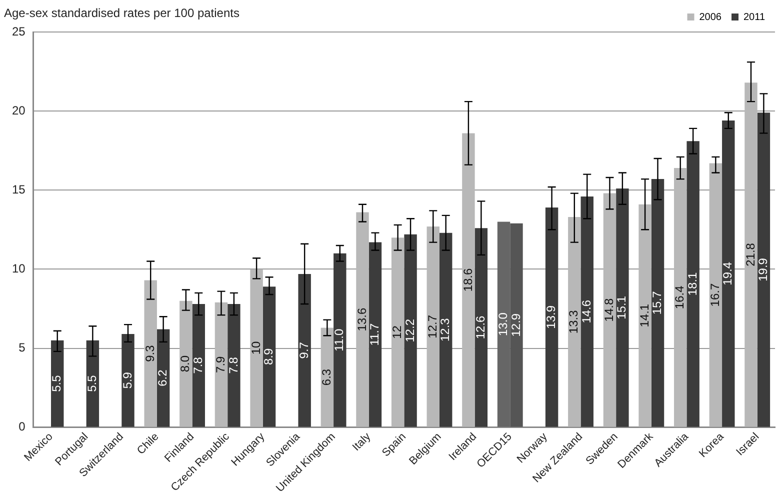 Image resolution: width=777 pixels, height=500 pixels. Describe the element at coordinates (480, 327) in the screenshot. I see `data-label: 12.6` at that location.